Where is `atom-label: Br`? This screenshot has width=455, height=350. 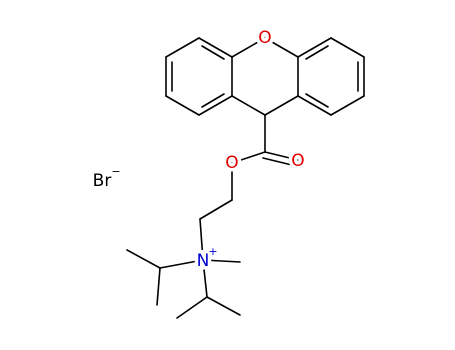 atom-label: Br is located at coordinates (102, 181).